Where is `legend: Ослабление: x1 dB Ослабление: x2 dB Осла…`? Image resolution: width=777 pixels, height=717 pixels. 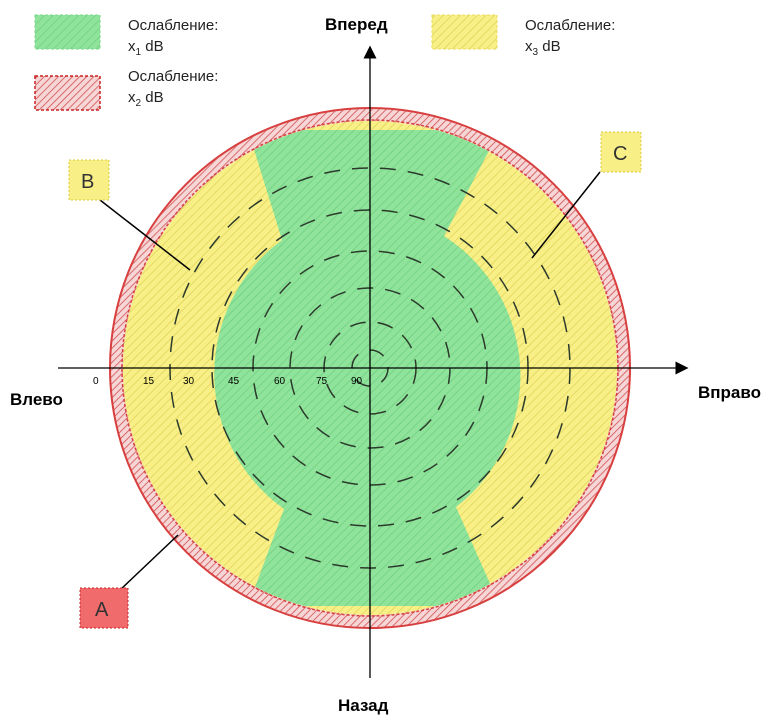 legend: Ослабление: x1 dB Ослабление: x2 dB Осла… is located at coordinates (324, 62).